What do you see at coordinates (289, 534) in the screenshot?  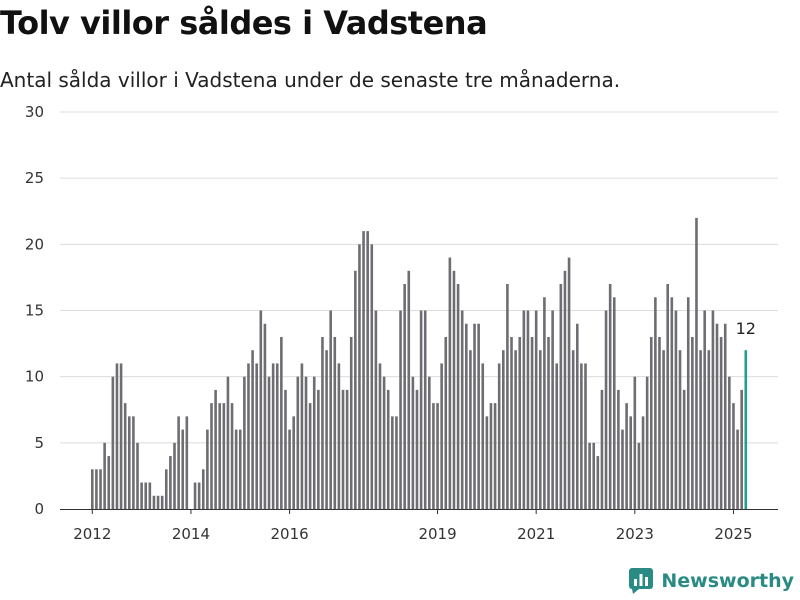 I see `x-tick-label: 2016` at bounding box center [289, 534].